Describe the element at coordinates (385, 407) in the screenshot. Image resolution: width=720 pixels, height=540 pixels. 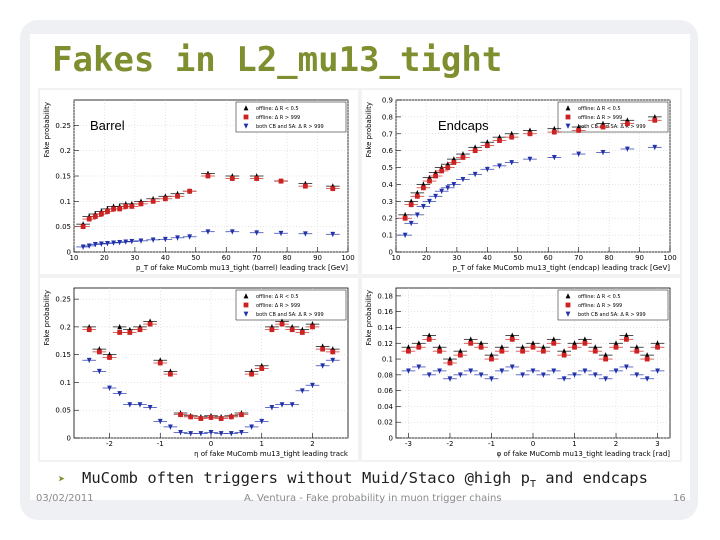
I see `y-tick-label: 0.04` at that location.